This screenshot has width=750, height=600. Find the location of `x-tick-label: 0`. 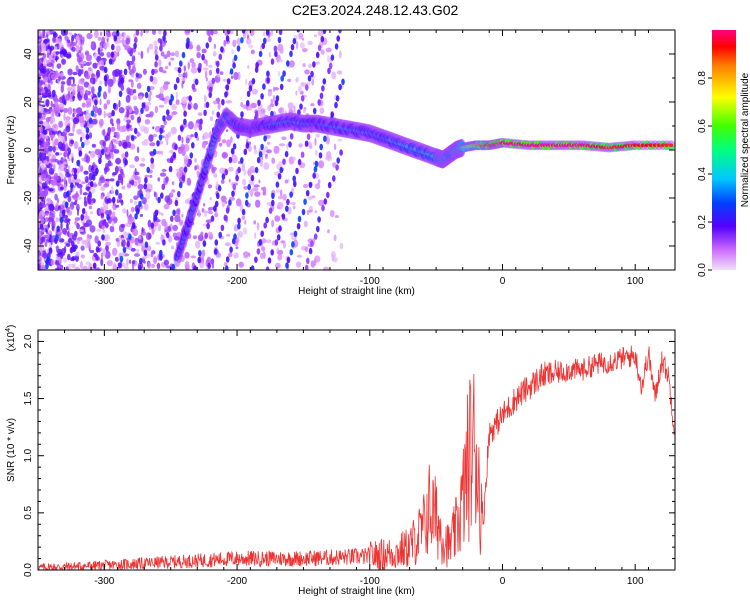

x-tick-label: 0 is located at coordinates (503, 281).